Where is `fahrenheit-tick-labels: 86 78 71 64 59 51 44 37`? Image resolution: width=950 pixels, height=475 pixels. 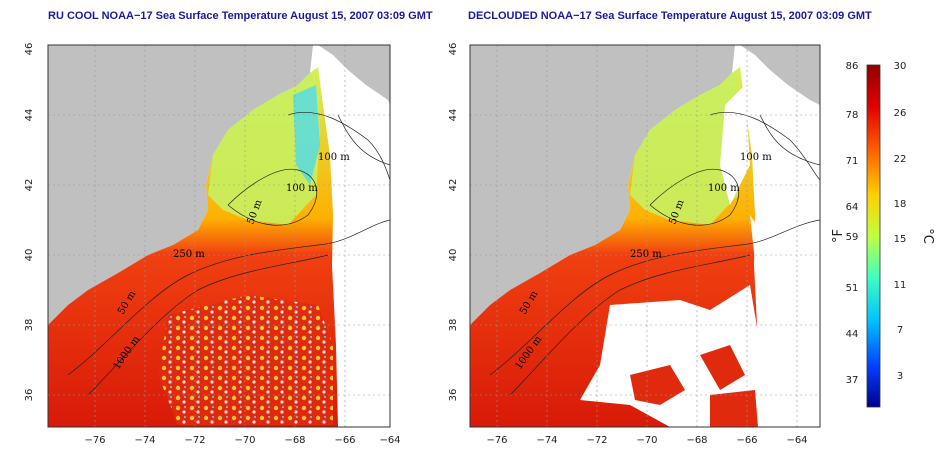 fahrenheit-tick-labels: 86 78 71 64 59 51 44 37 is located at coordinates (852, 223).